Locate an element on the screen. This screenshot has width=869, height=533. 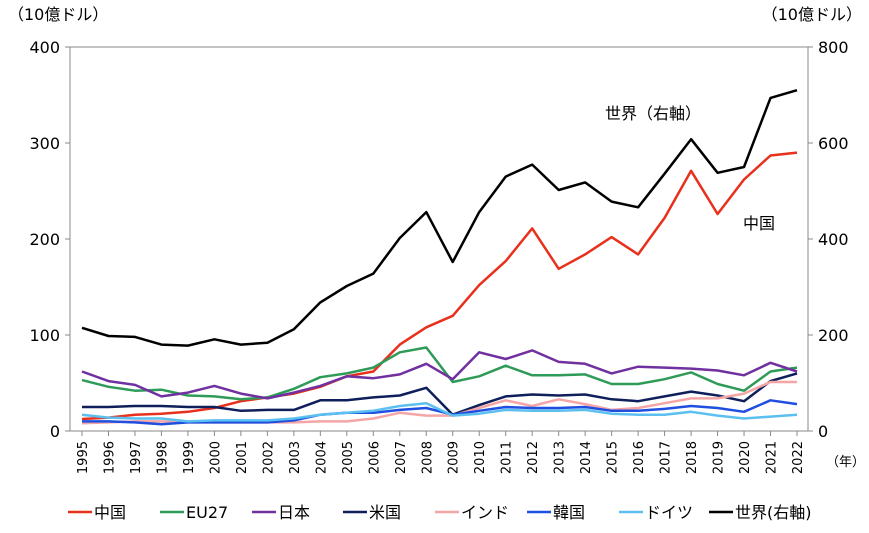
y2-axis-label: （10億ドル） is located at coordinates (812, 14).